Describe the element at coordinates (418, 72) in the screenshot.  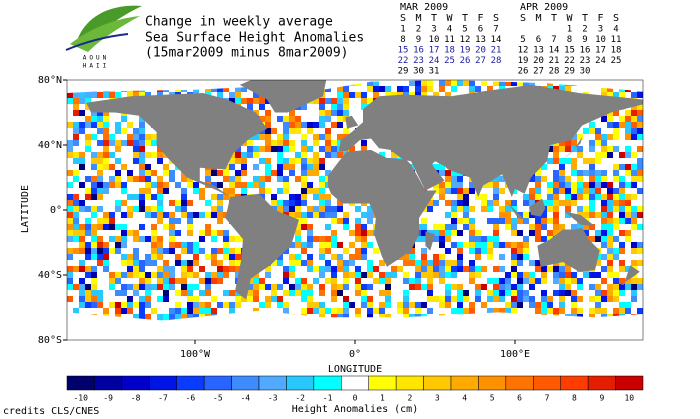
I see `calendar-day: 30` at that location.